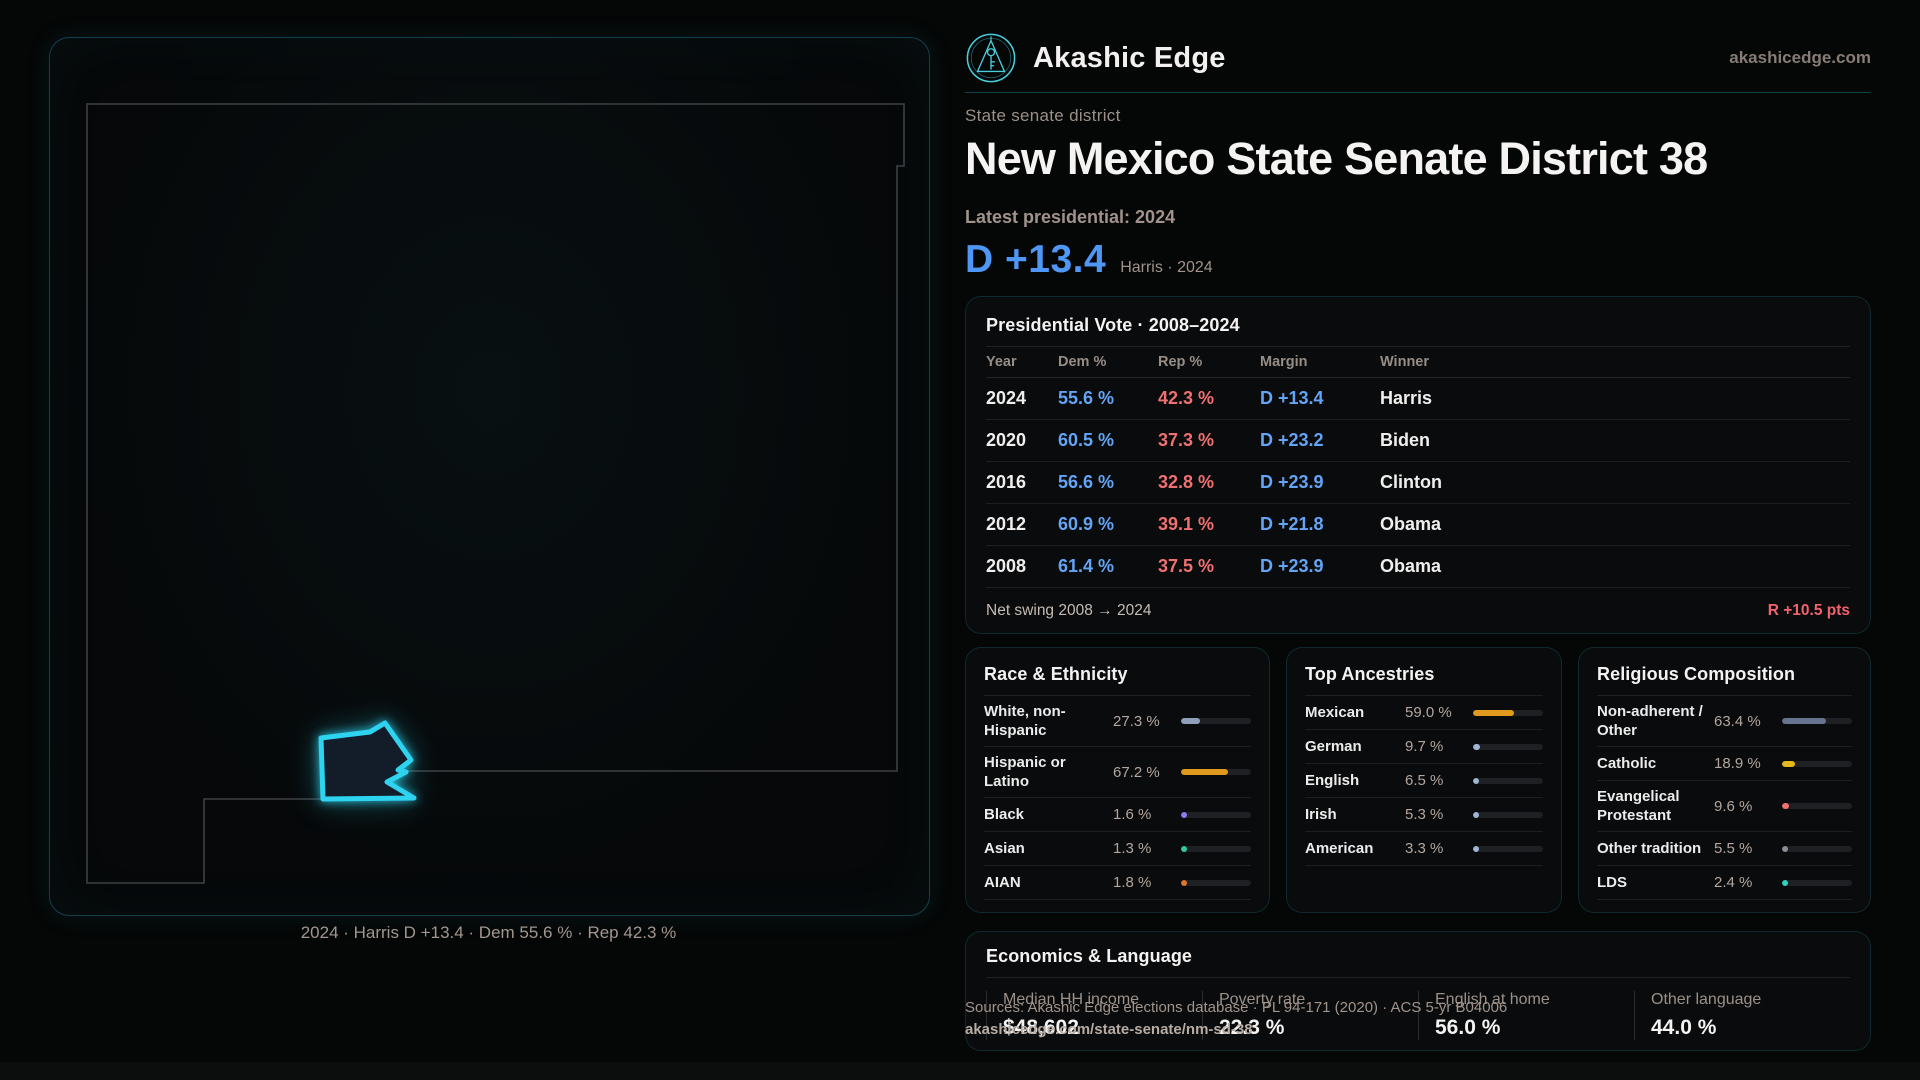 This screenshot has width=1920, height=1080. Describe the element at coordinates (1252, 1027) in the screenshot. I see `stat-value: 22.3 %` at that location.